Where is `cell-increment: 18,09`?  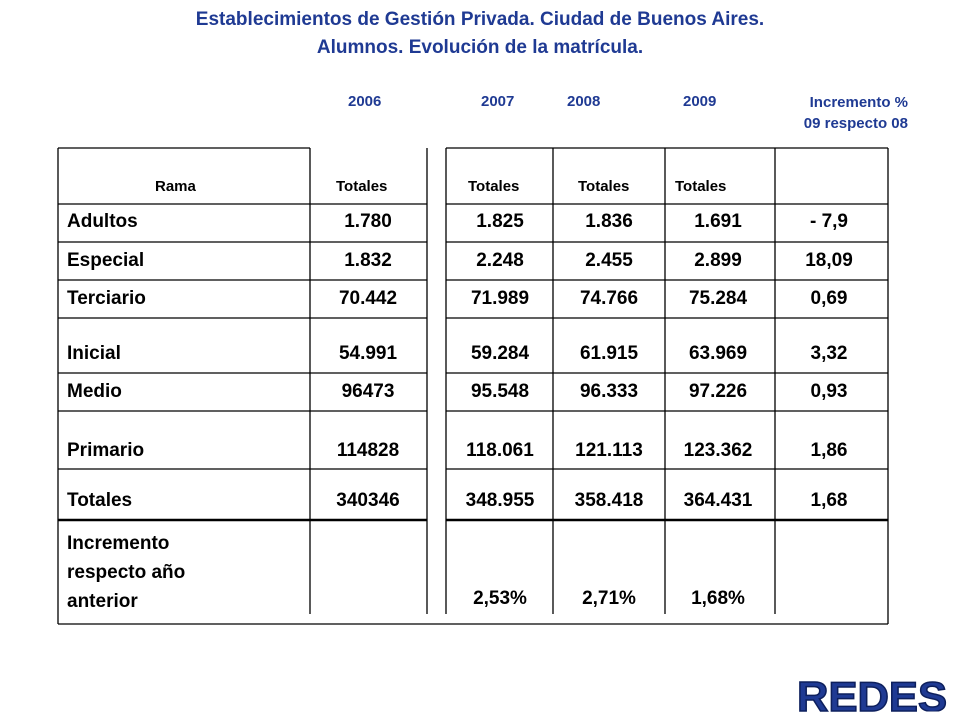
cell-increment: 18,09 is located at coordinates (829, 260).